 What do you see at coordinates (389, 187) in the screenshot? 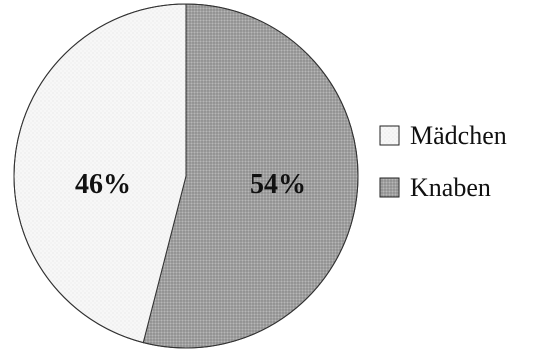
I see `legend-swatch-knaben` at bounding box center [389, 187].